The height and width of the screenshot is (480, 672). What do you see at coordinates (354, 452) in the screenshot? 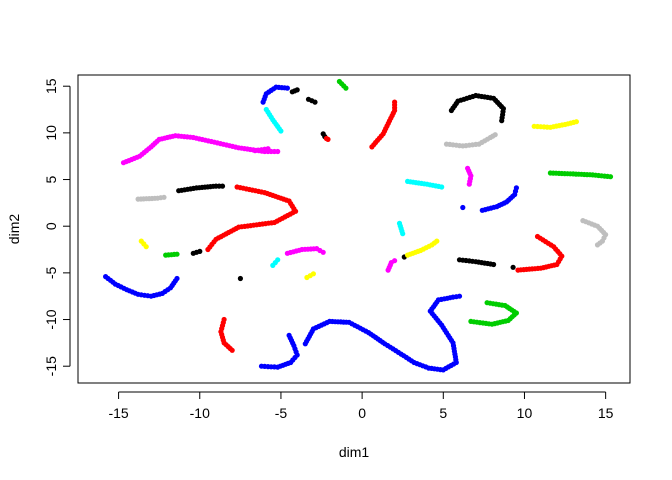
I see `x-axis-label: dim1` at bounding box center [354, 452].